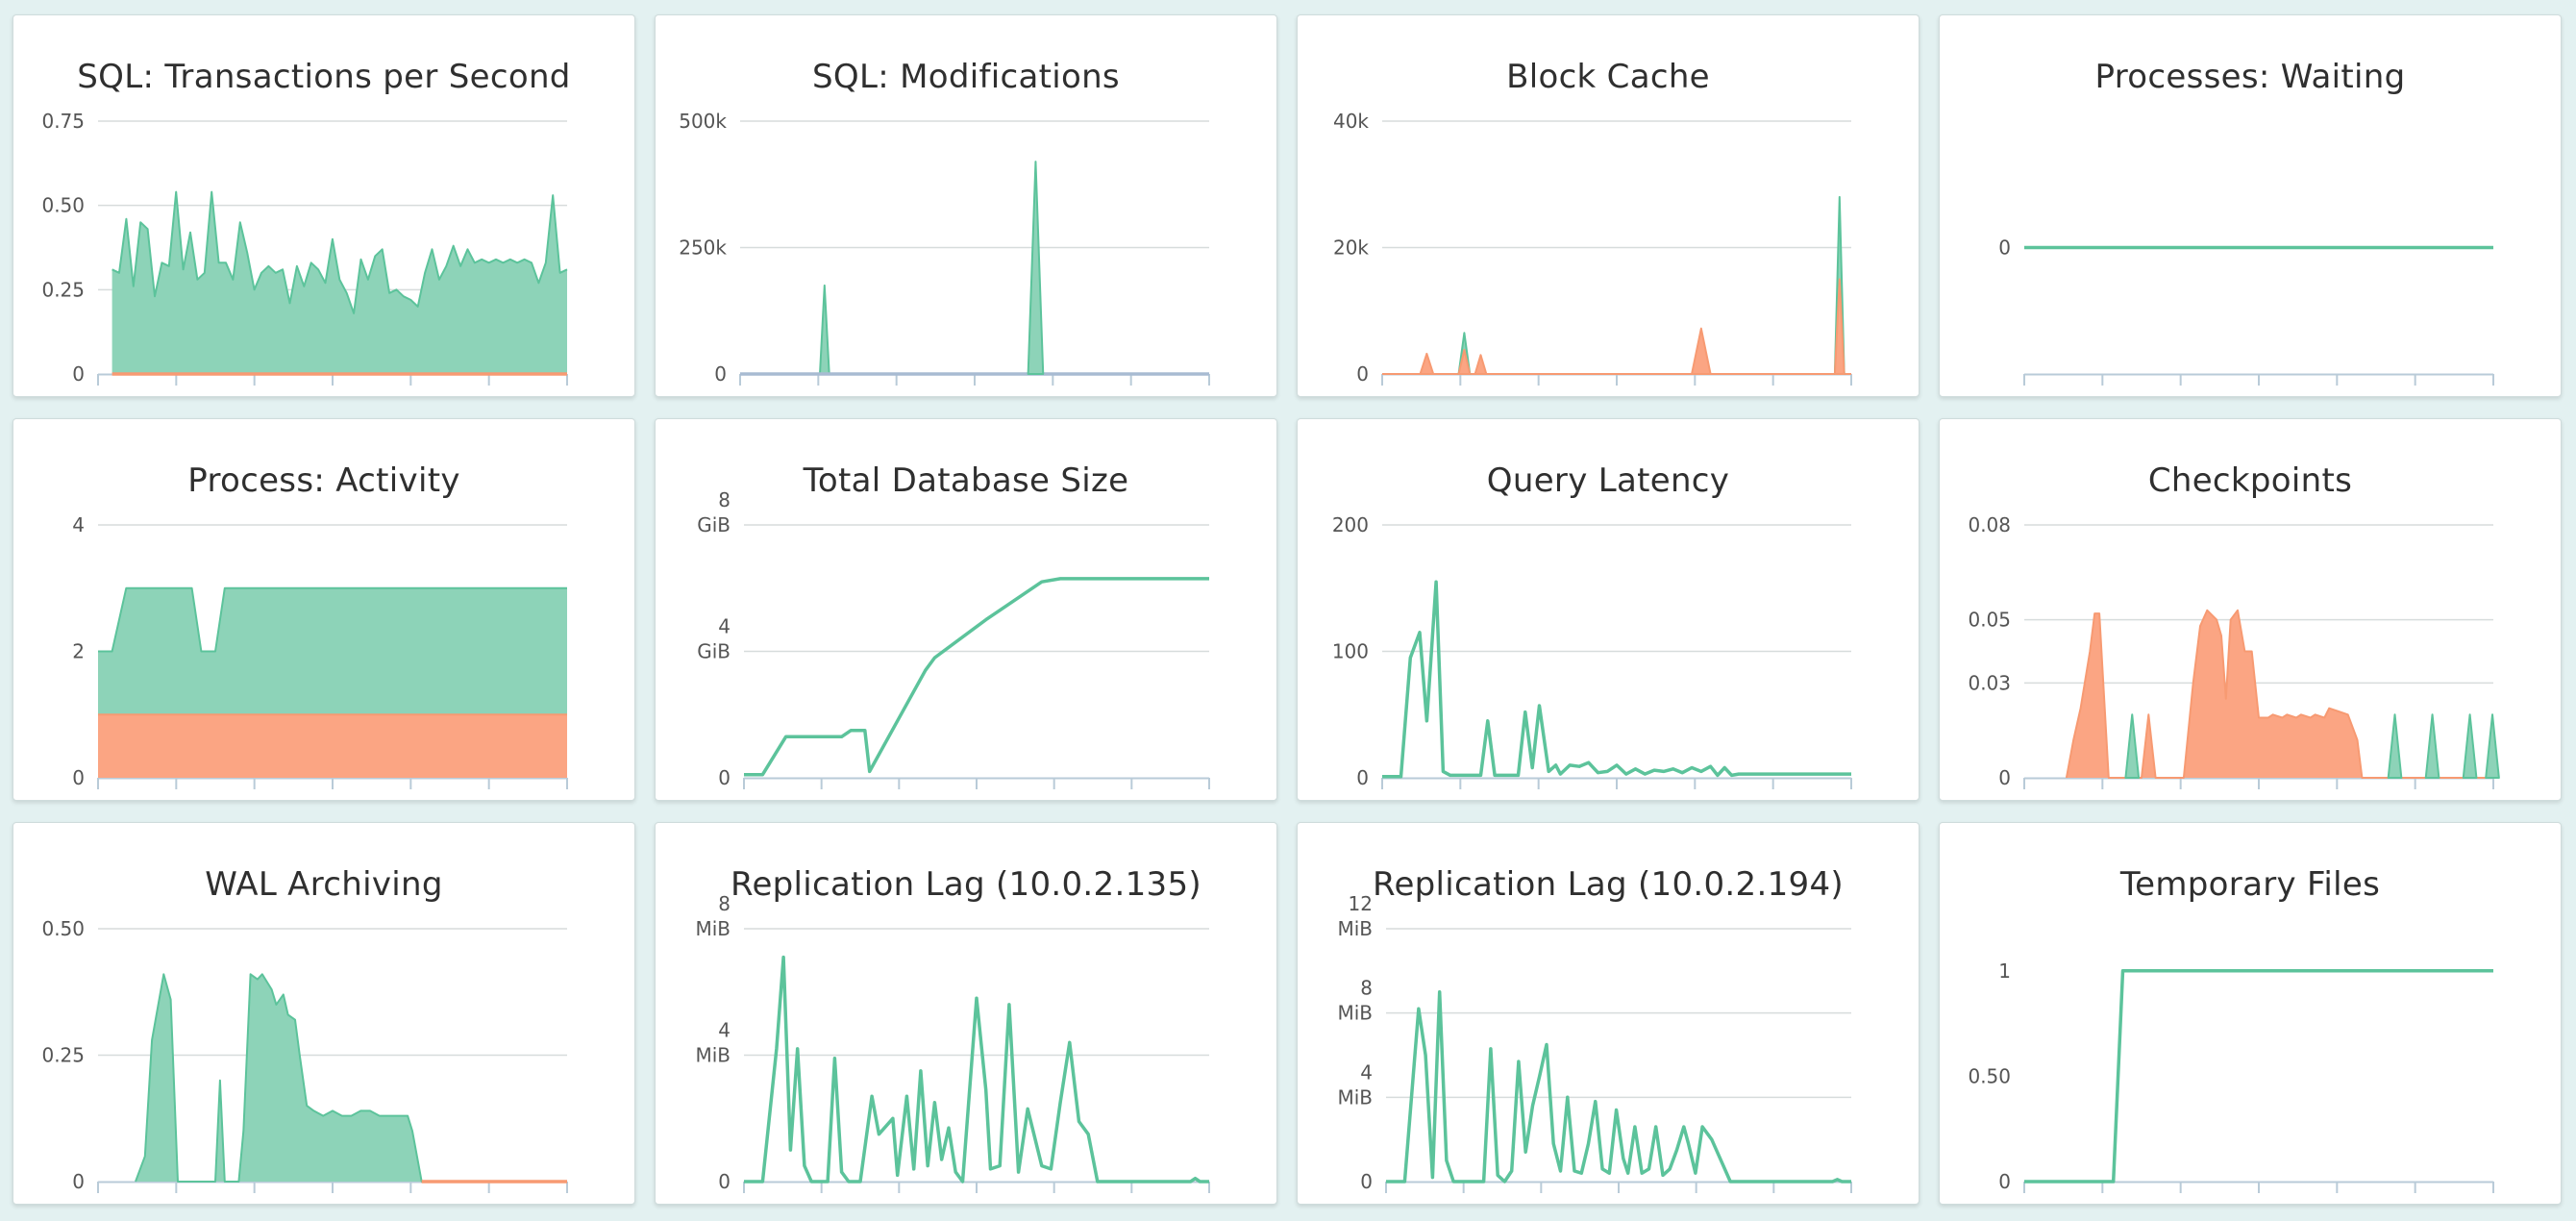 This screenshot has width=2576, height=1221. What do you see at coordinates (703, 248) in the screenshot?
I see `y-tick-label: 250k` at bounding box center [703, 248].